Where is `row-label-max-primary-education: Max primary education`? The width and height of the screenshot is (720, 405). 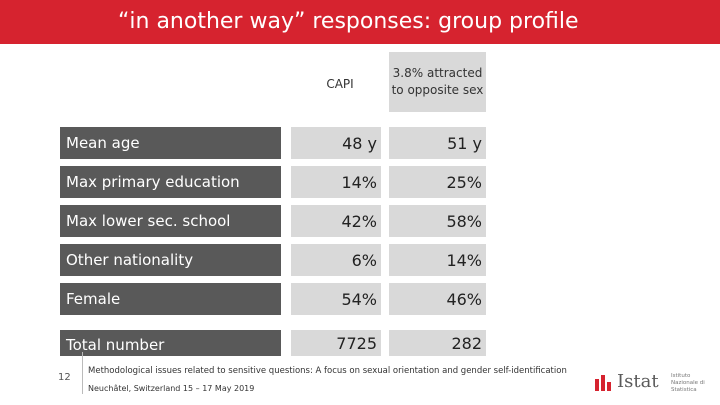
row-label-max-primary-education: Max primary education is located at coordinates (170, 182).